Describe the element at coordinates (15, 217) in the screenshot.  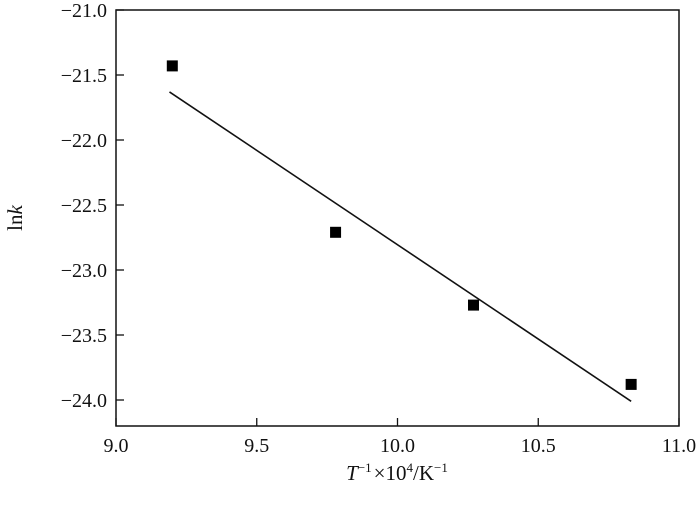
I see `y-axis-label: lnk` at that location.